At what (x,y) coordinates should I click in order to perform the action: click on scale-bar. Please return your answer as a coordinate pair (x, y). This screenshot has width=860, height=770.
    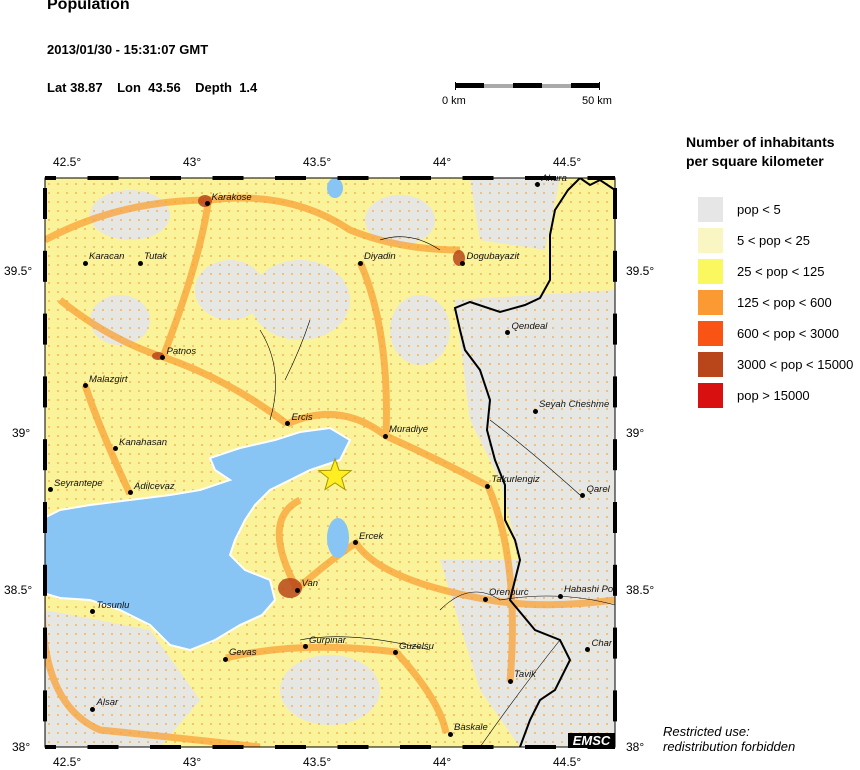
    Looking at the image, I should click on (527, 86).